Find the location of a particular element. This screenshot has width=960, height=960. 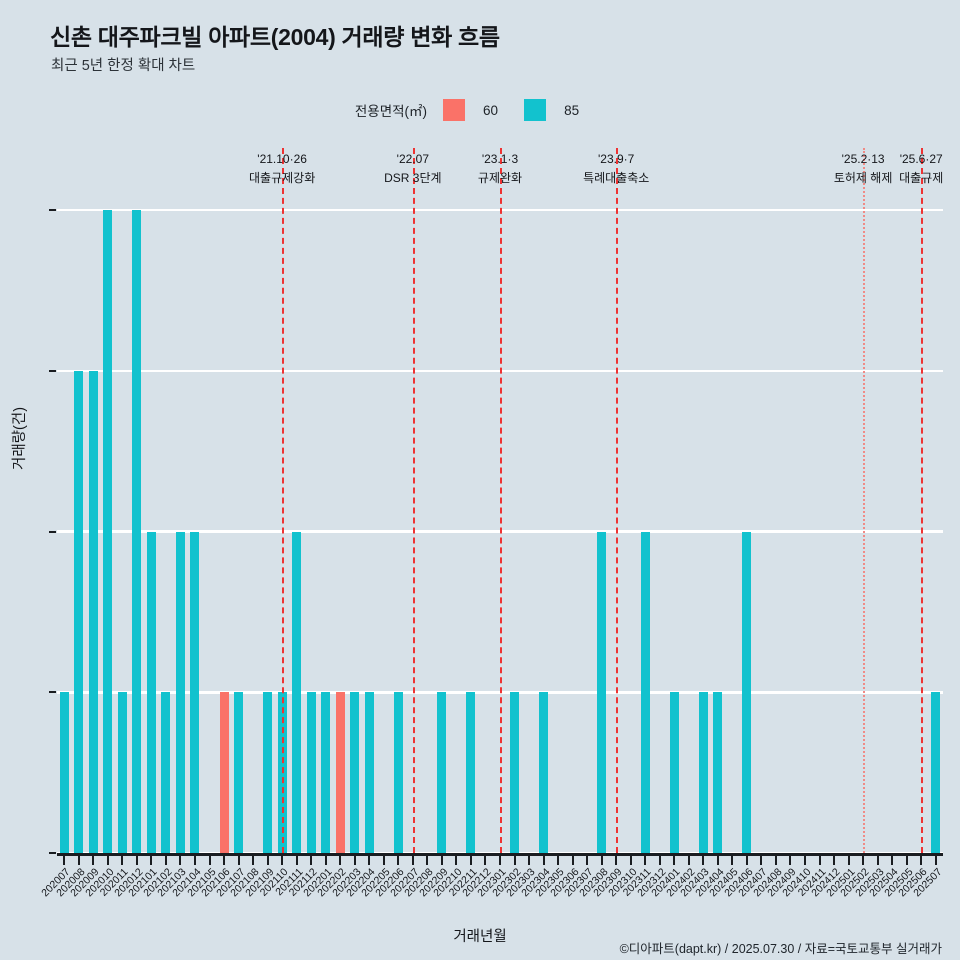

event-date: '25.2·13 is located at coordinates (863, 159).